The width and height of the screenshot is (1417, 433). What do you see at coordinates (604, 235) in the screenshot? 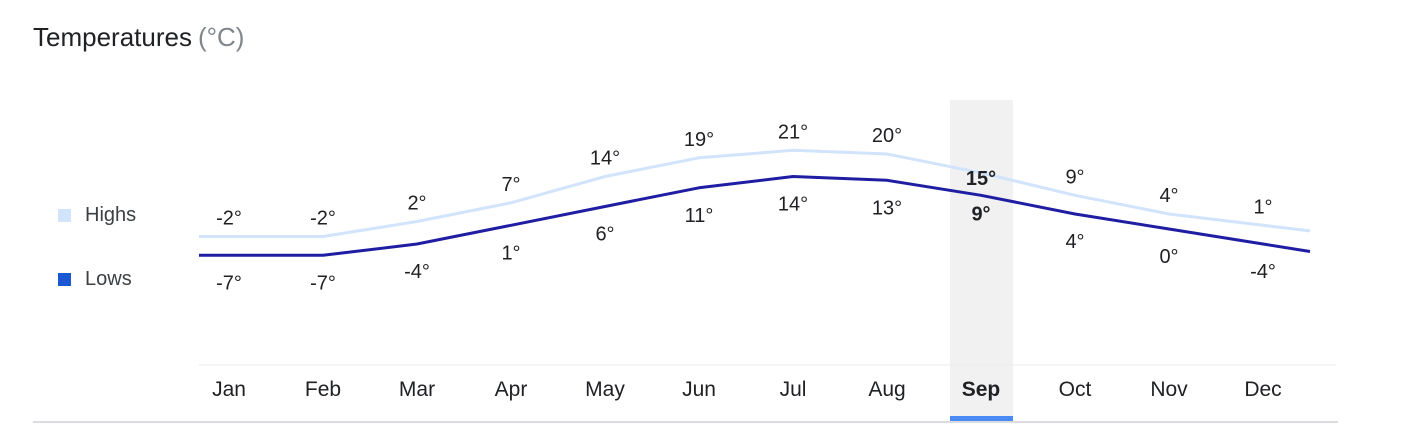
I see `lows-data-label: 6°` at bounding box center [604, 235].